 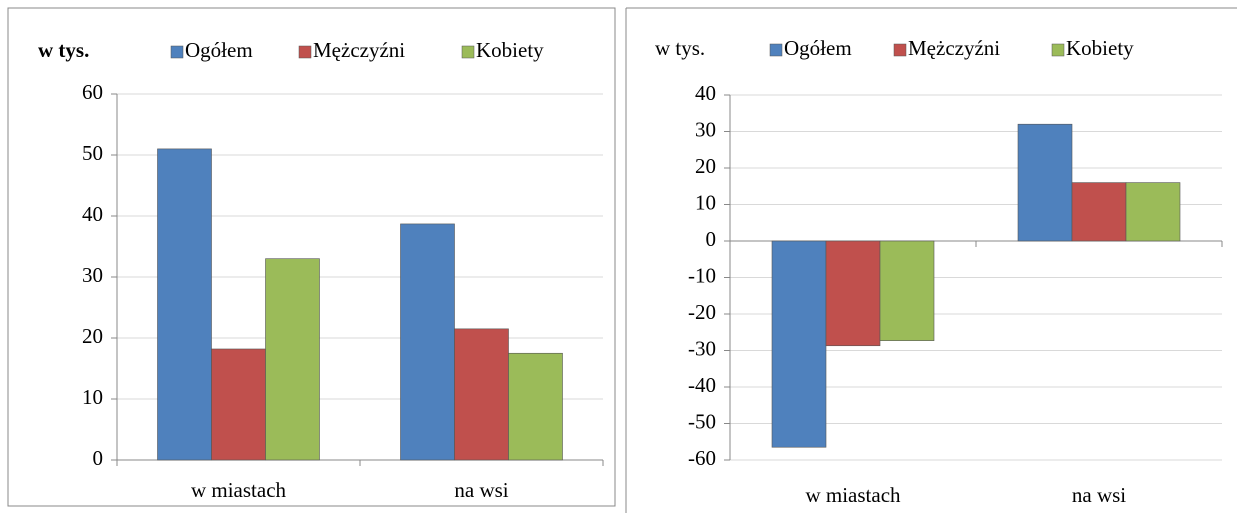 I want to click on y-tick-label: -40, so click(x=702, y=385).